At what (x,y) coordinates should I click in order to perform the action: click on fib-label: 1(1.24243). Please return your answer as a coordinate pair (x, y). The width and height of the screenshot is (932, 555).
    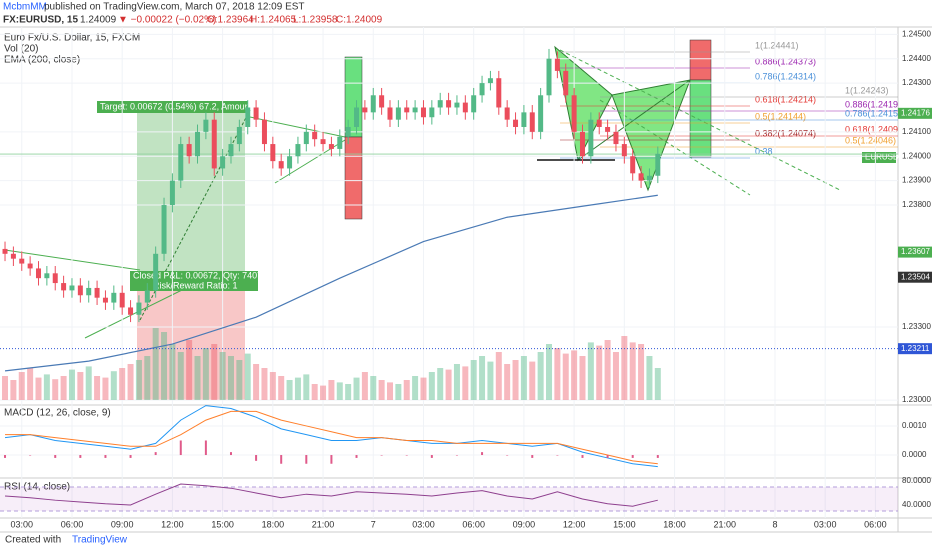
    Looking at the image, I should click on (867, 90).